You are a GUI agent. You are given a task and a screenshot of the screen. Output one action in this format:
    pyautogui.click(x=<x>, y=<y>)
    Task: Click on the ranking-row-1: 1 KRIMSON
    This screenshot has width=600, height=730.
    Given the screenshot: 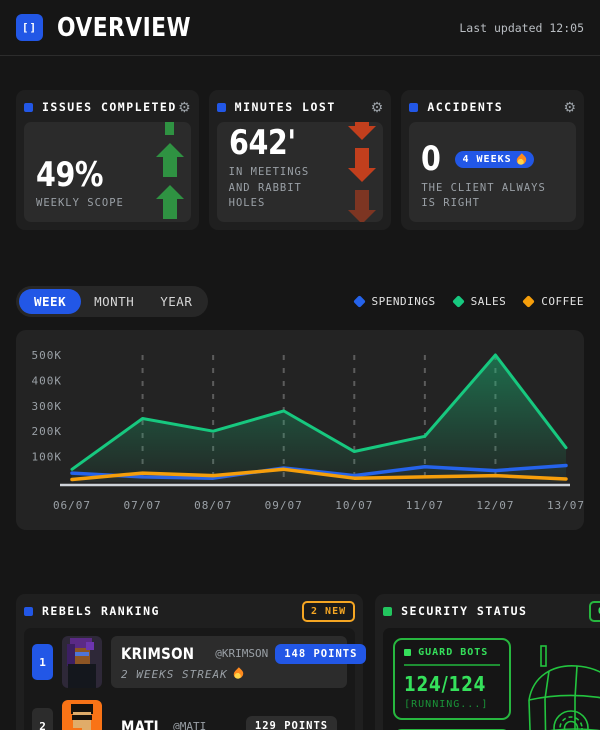 What is the action you would take?
    pyautogui.click(x=199, y=662)
    